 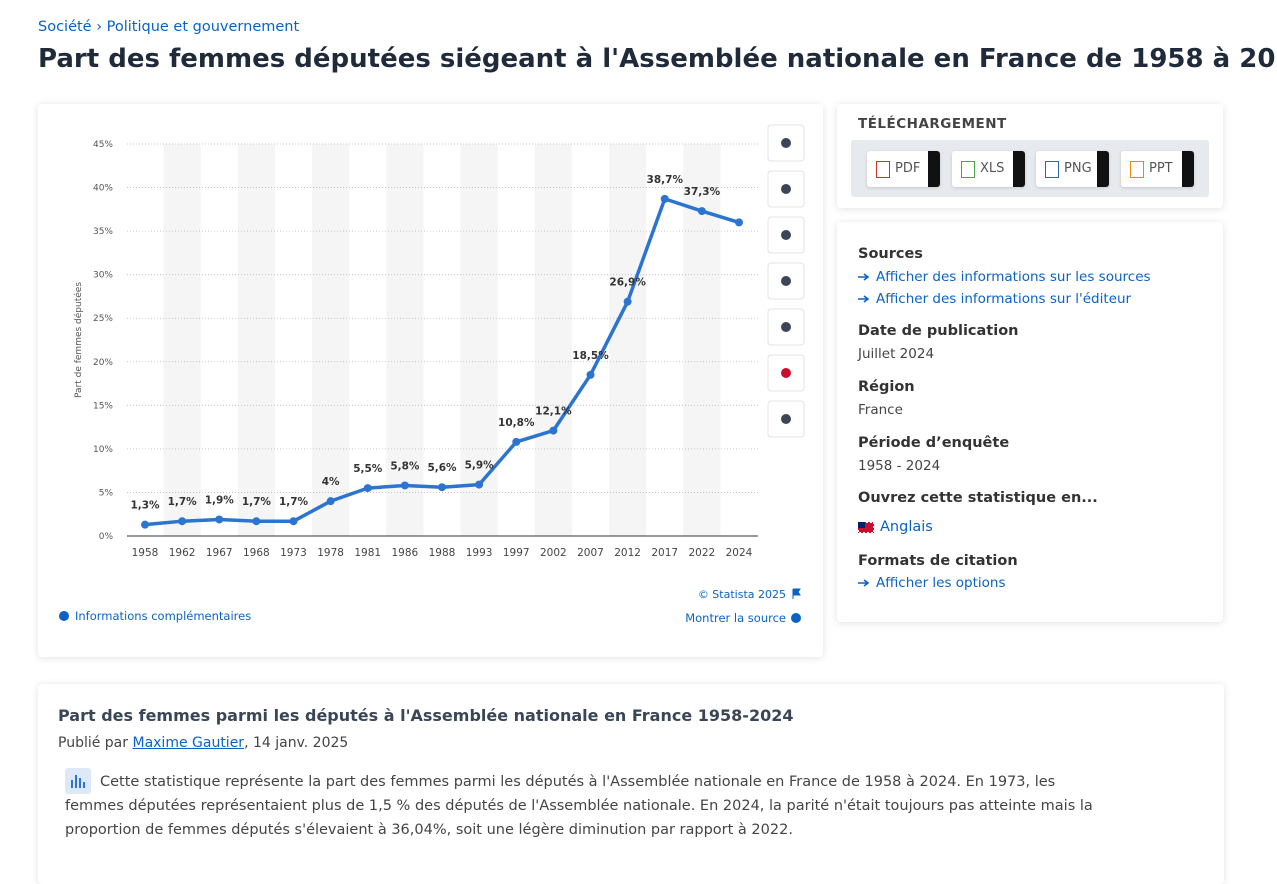 I want to click on citation-link: Afficher les options, so click(x=932, y=583).